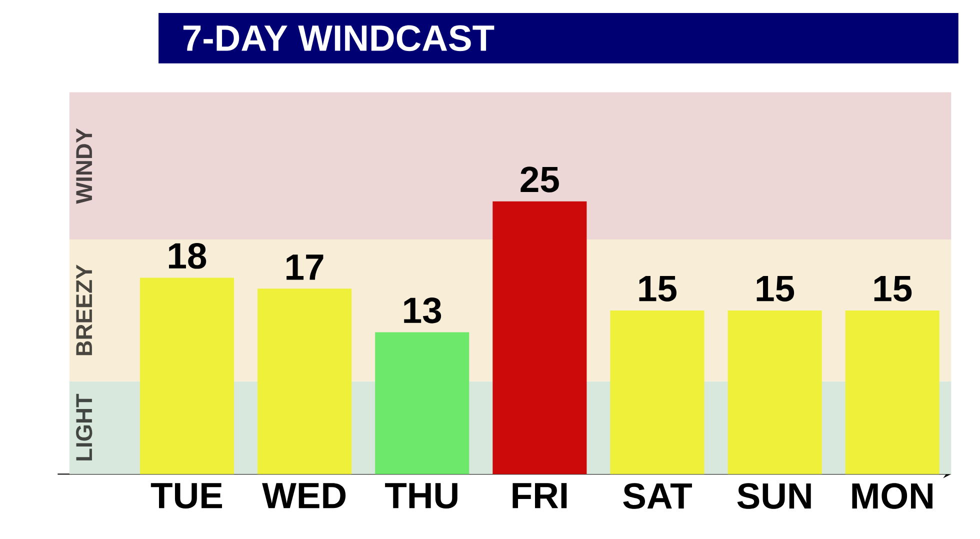  I want to click on chart-title: 7-DAY WINDCAST, so click(338, 38).